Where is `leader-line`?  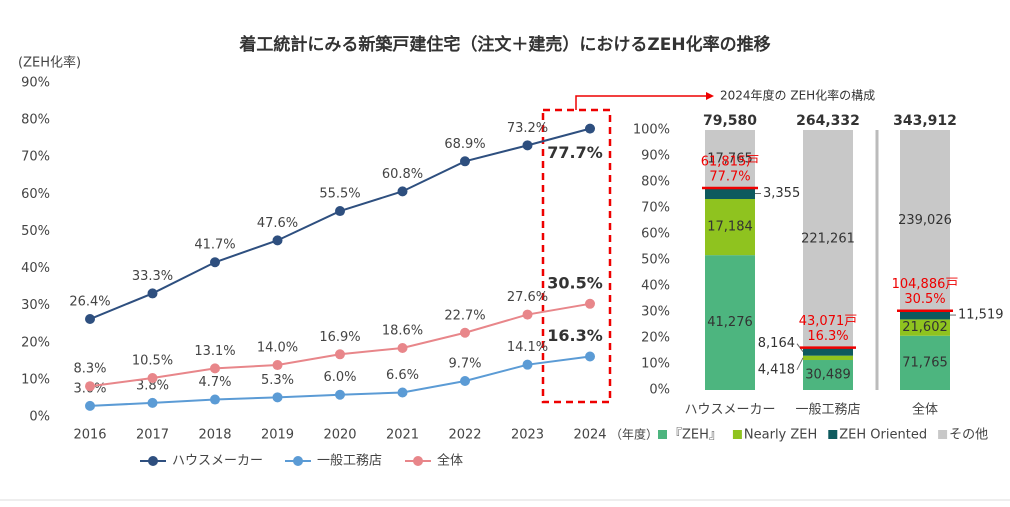
leader-line is located at coordinates (800, 364).